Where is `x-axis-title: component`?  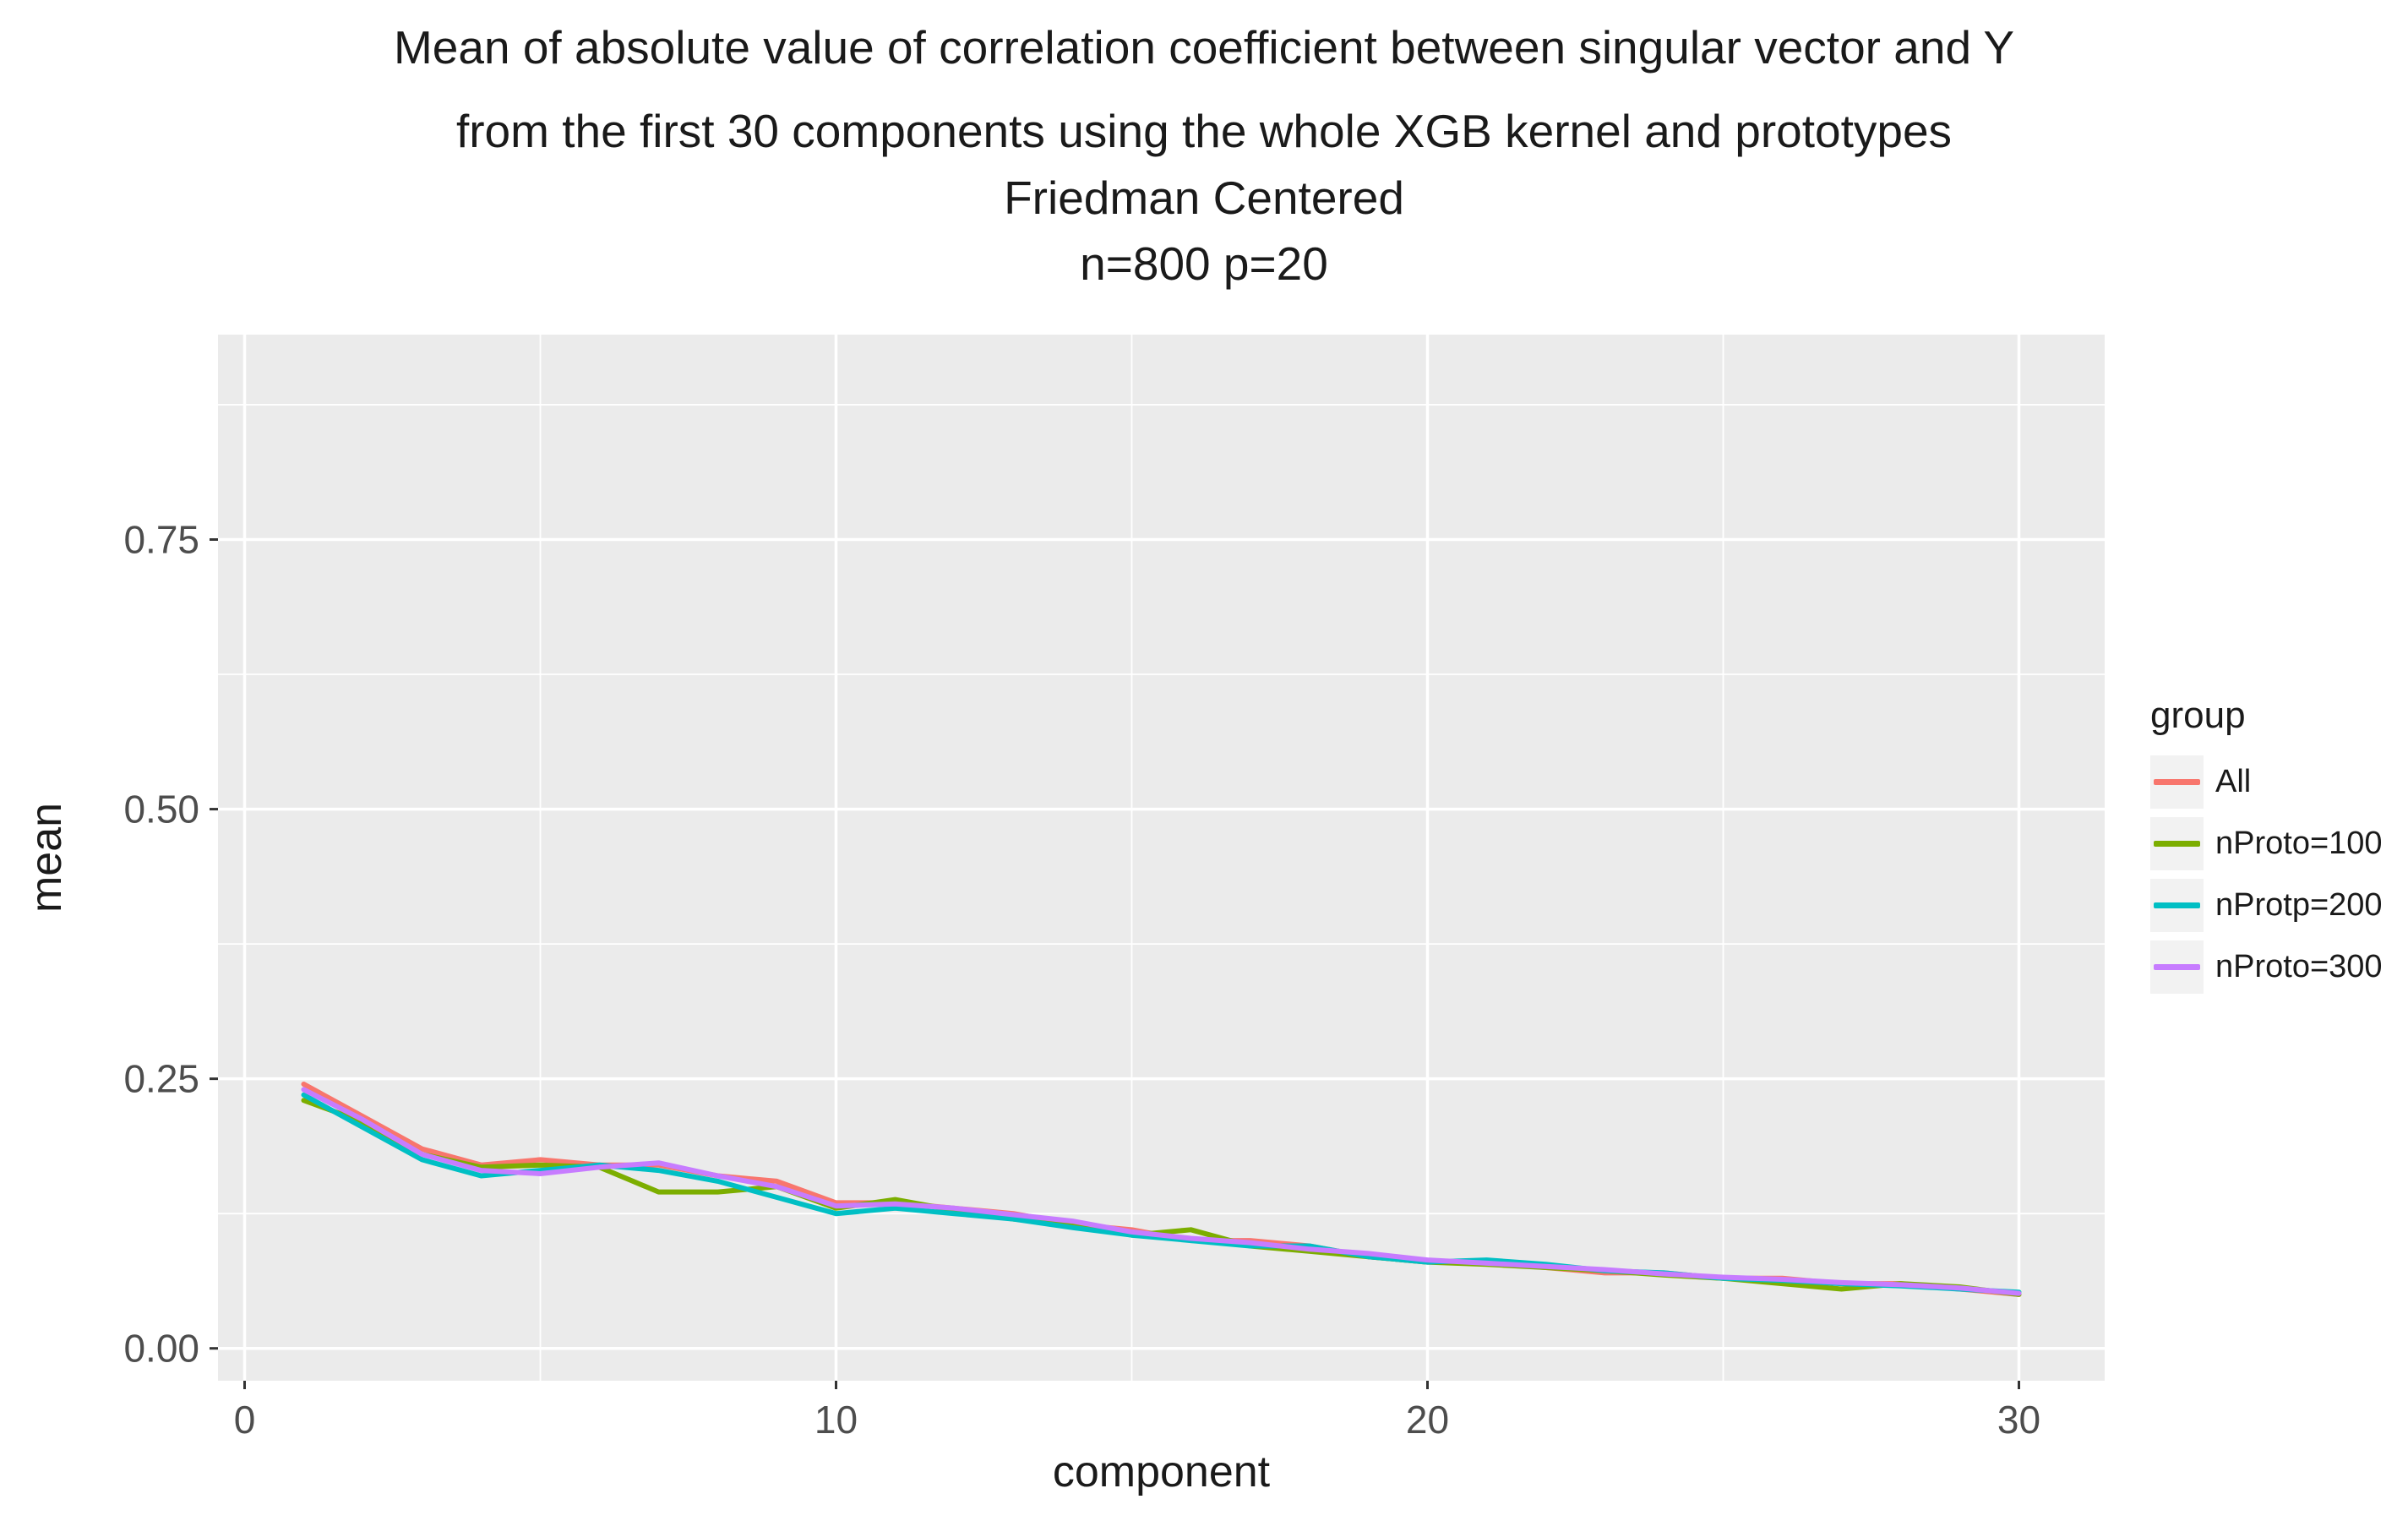 x-axis-title: component is located at coordinates (1161, 1471).